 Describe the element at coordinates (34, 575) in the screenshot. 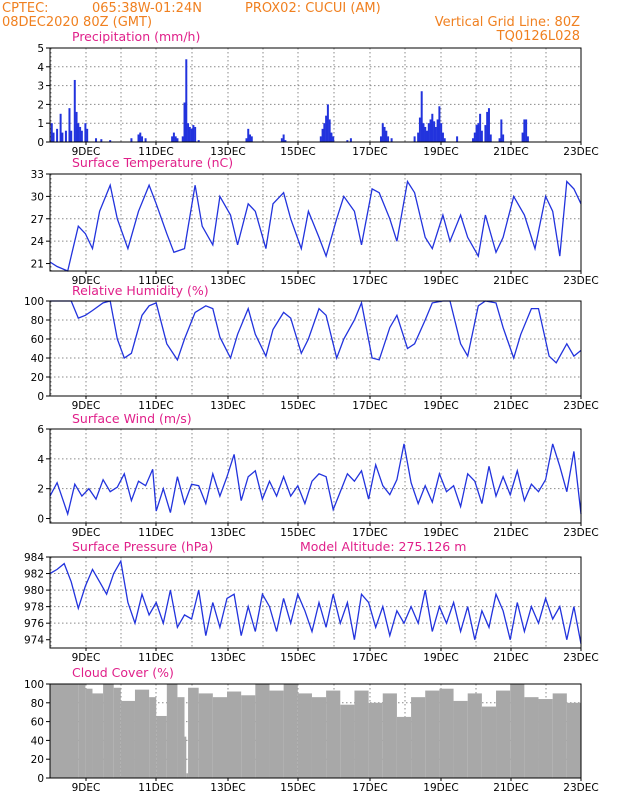

I see `y-tick-label: 982` at that location.